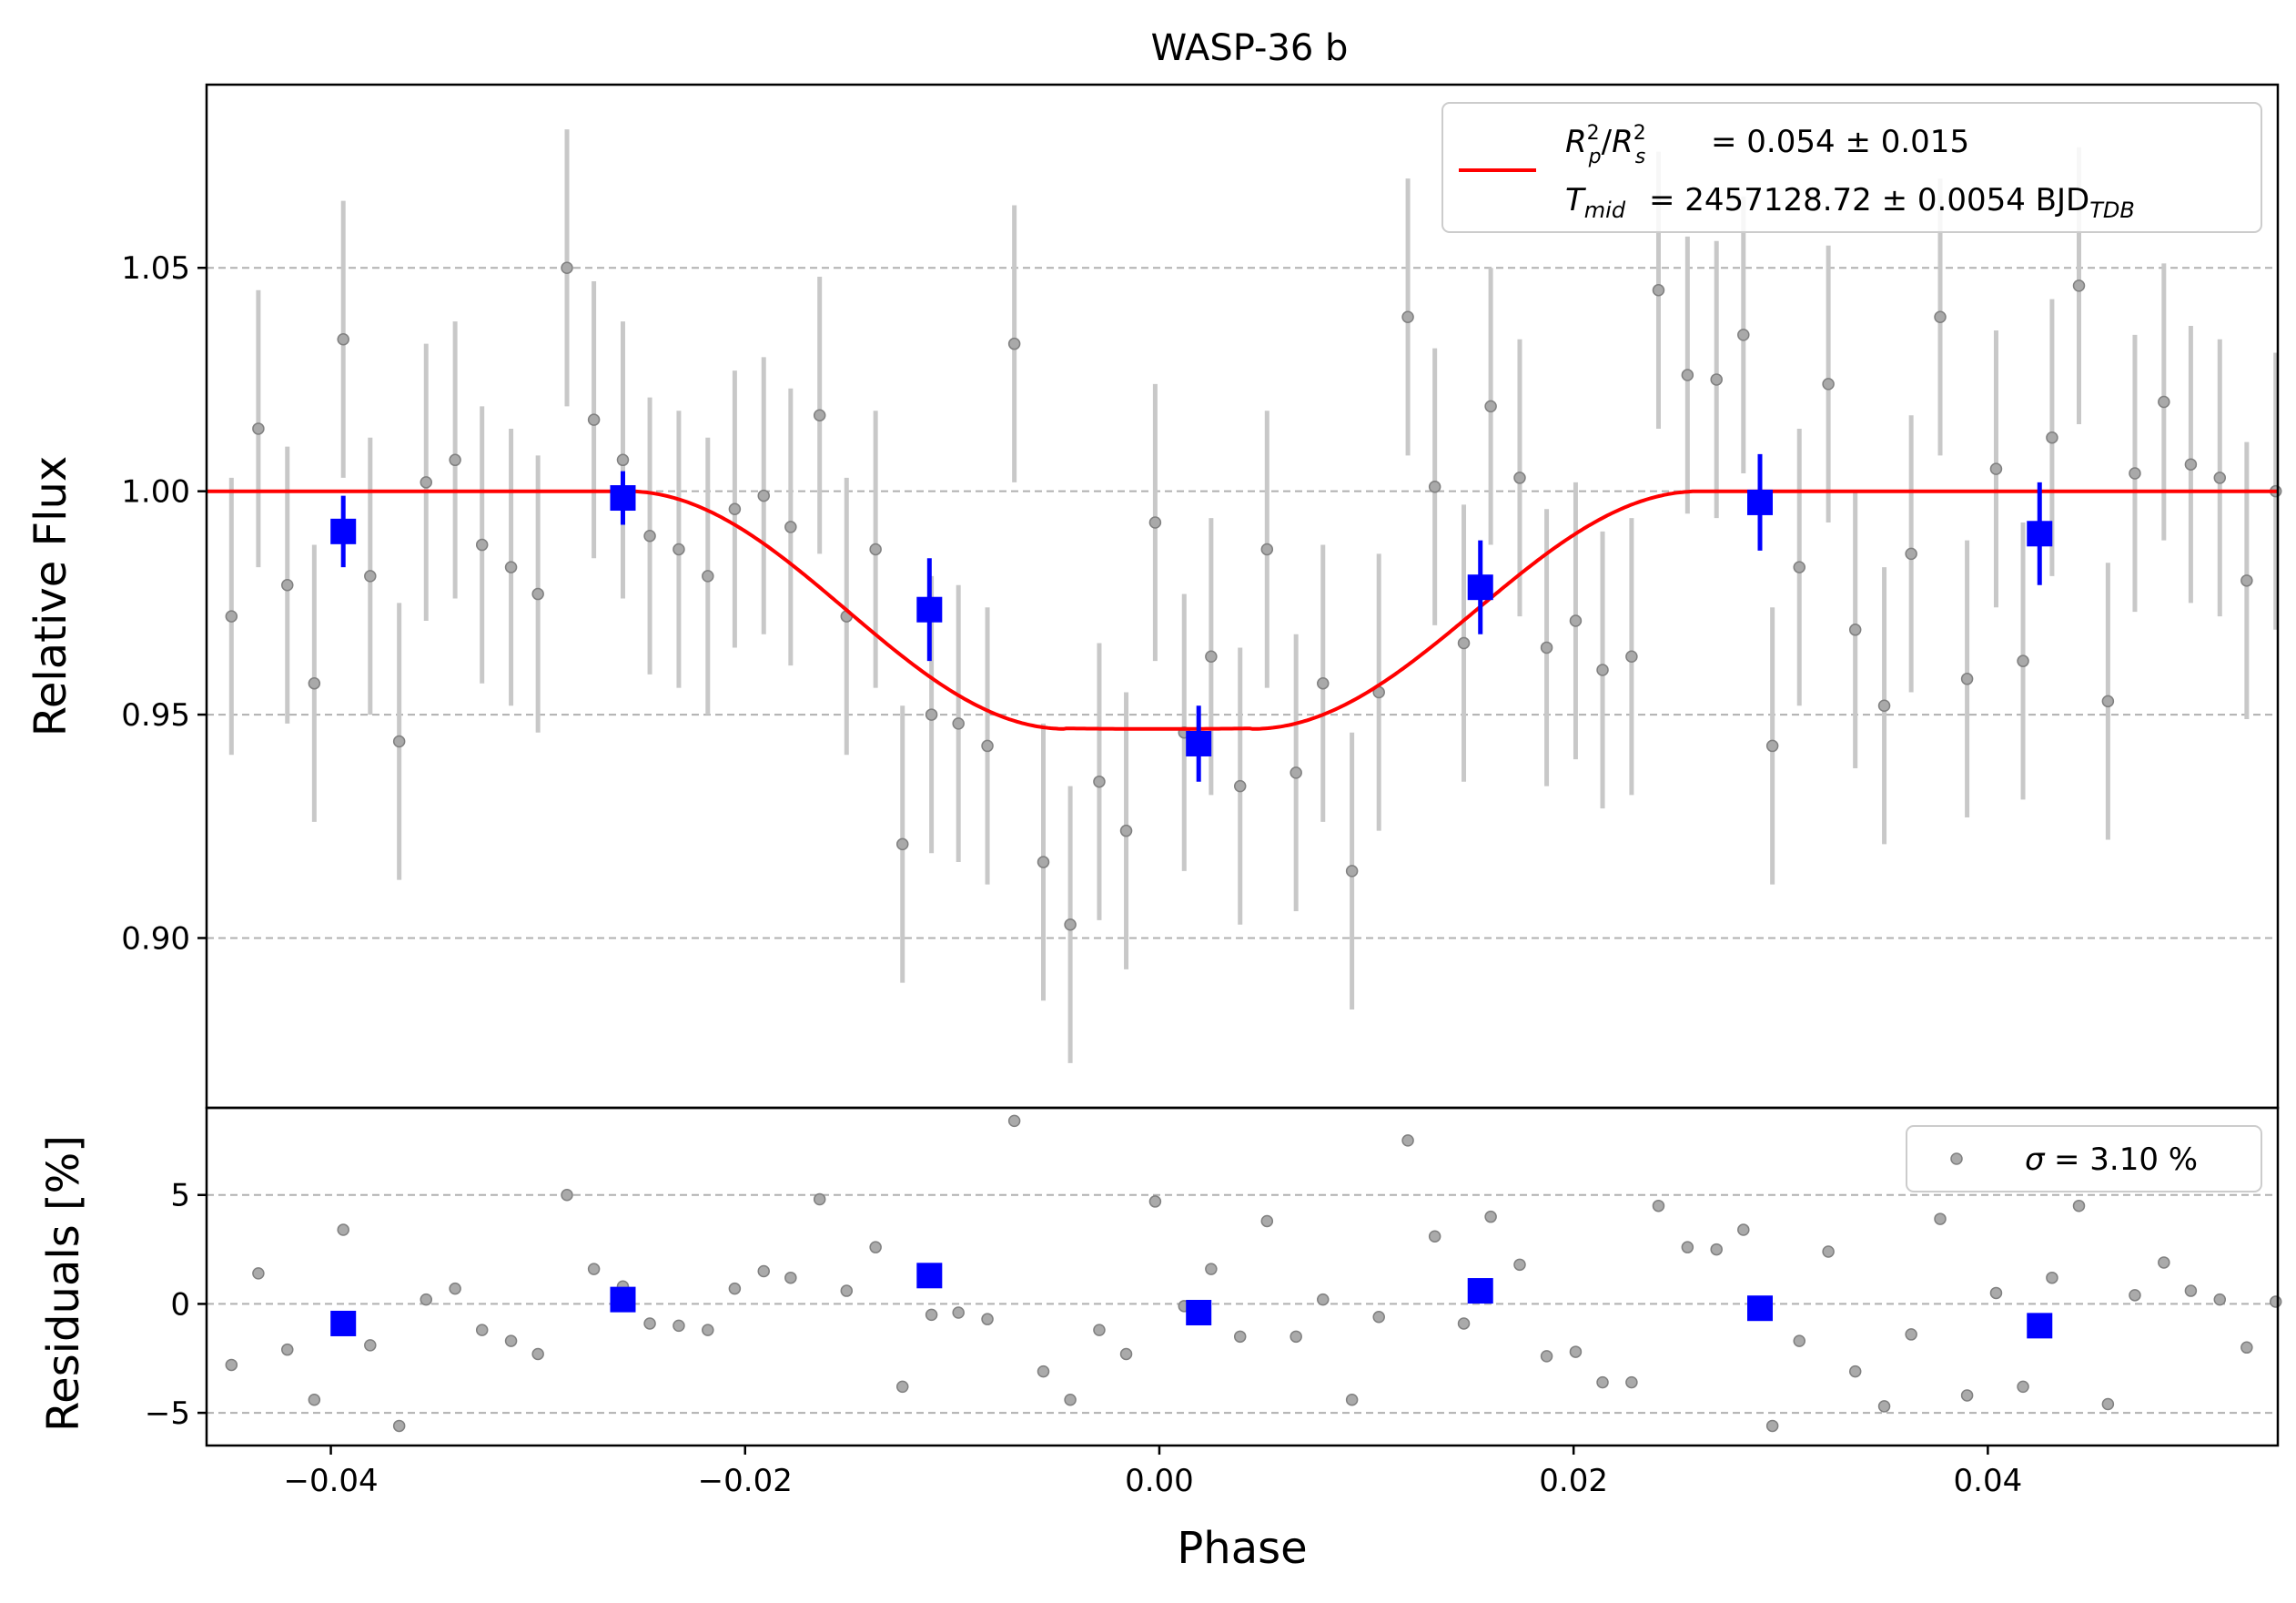 The width and height of the screenshot is (2296, 1603). I want to click on residuals-legend-box, so click(2084, 1158).